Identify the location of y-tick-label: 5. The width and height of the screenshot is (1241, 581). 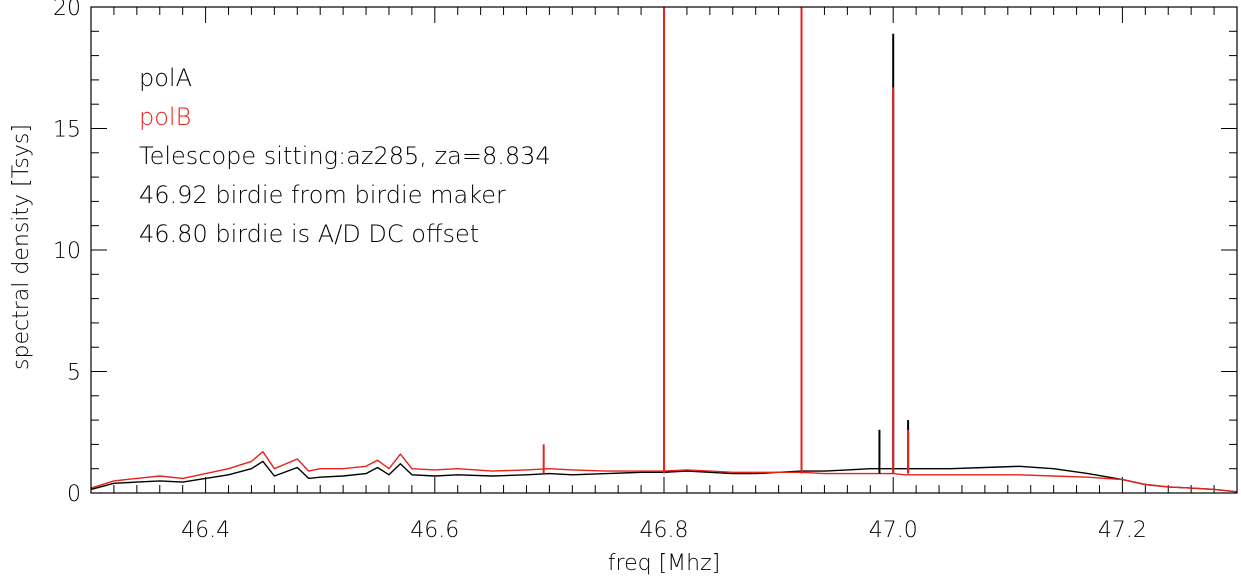
(74, 373).